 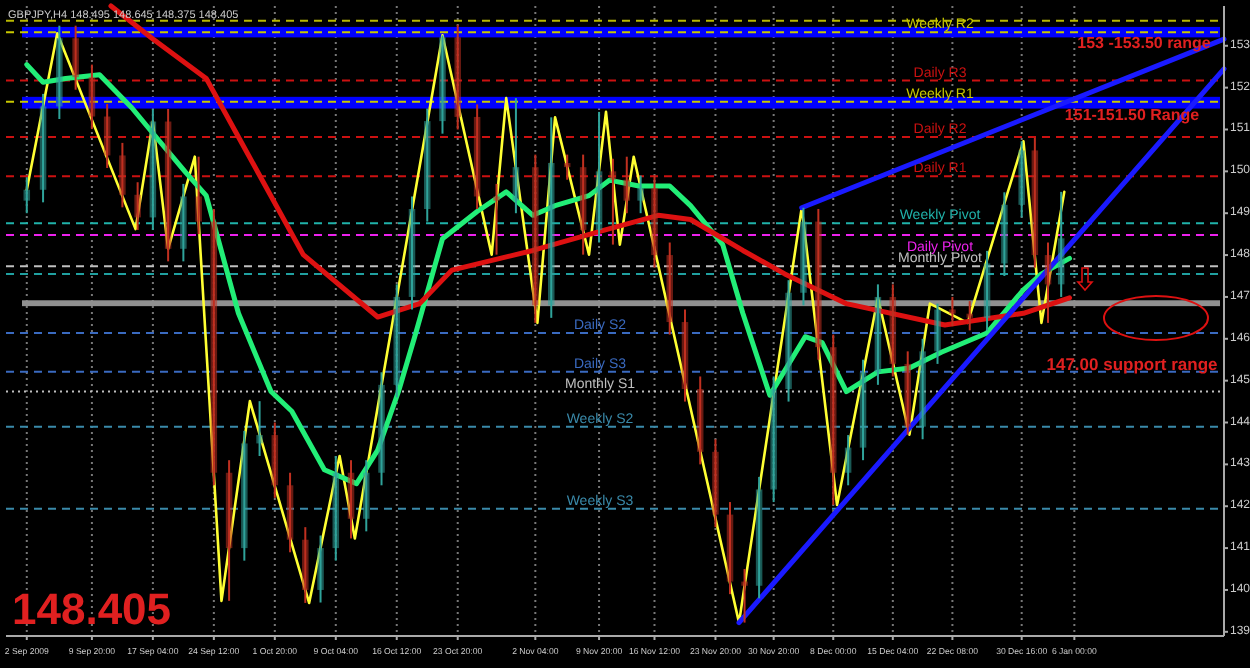 I want to click on annotation: 147.00 support range, so click(x=1132, y=364).